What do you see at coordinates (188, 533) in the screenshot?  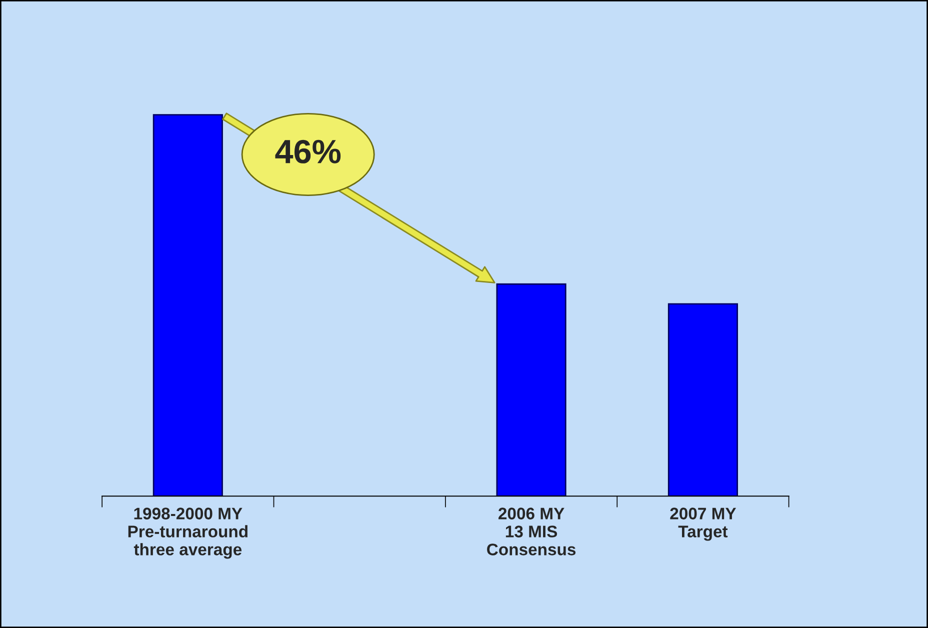 I see `x-tick-label: 1998-2000 MY Pre-turnaround three average` at bounding box center [188, 533].